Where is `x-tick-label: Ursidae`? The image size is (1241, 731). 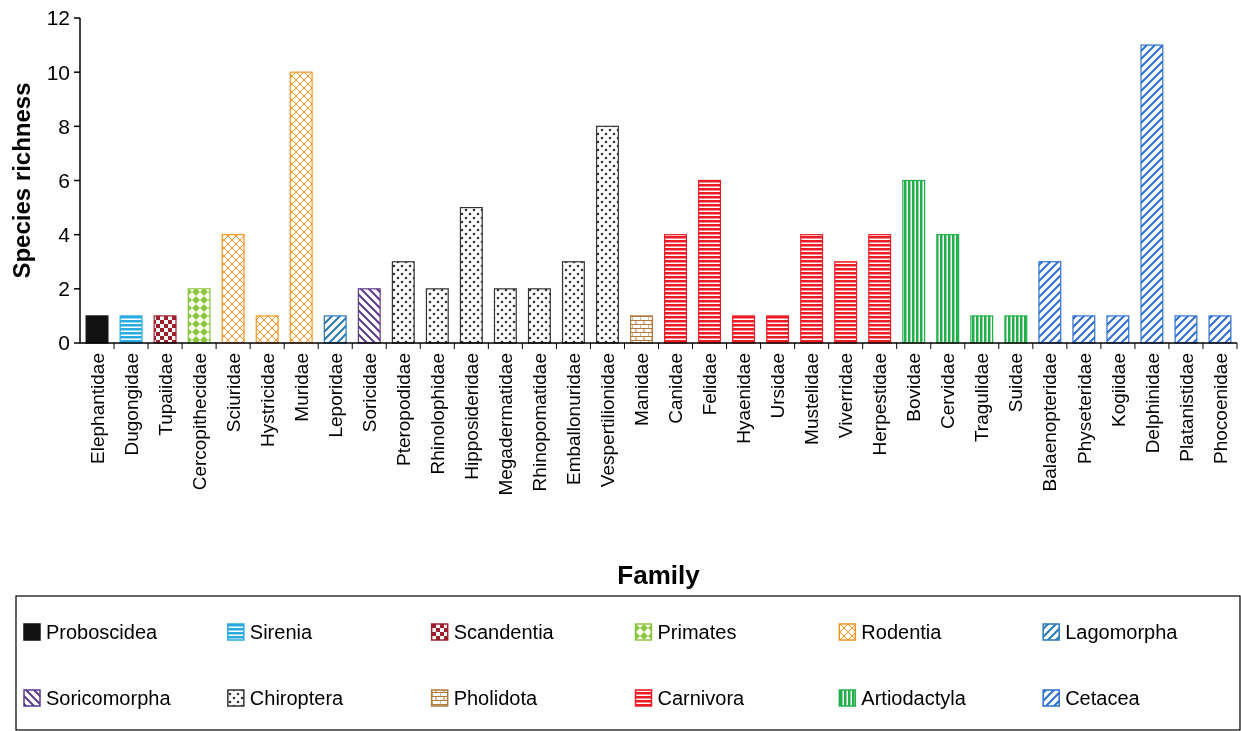
x-tick-label: Ursidae is located at coordinates (778, 386).